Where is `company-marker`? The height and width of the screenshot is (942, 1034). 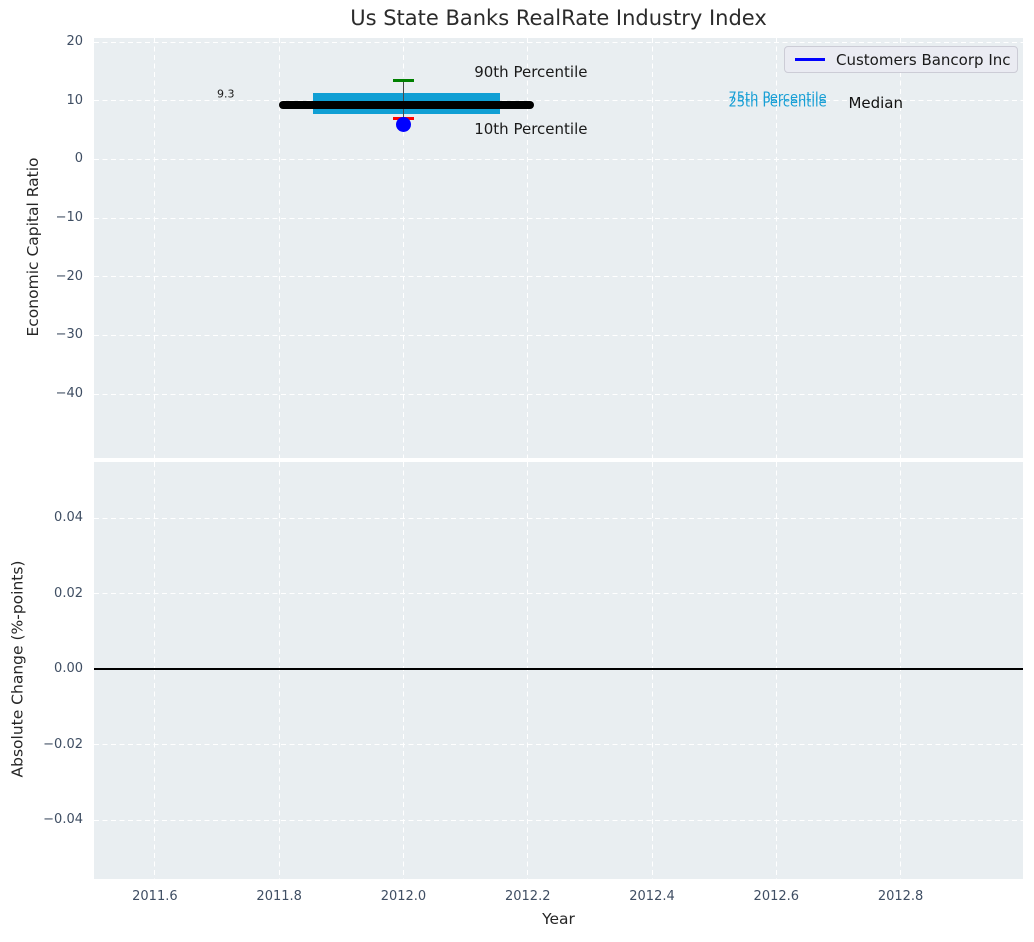
company-marker is located at coordinates (403, 124).